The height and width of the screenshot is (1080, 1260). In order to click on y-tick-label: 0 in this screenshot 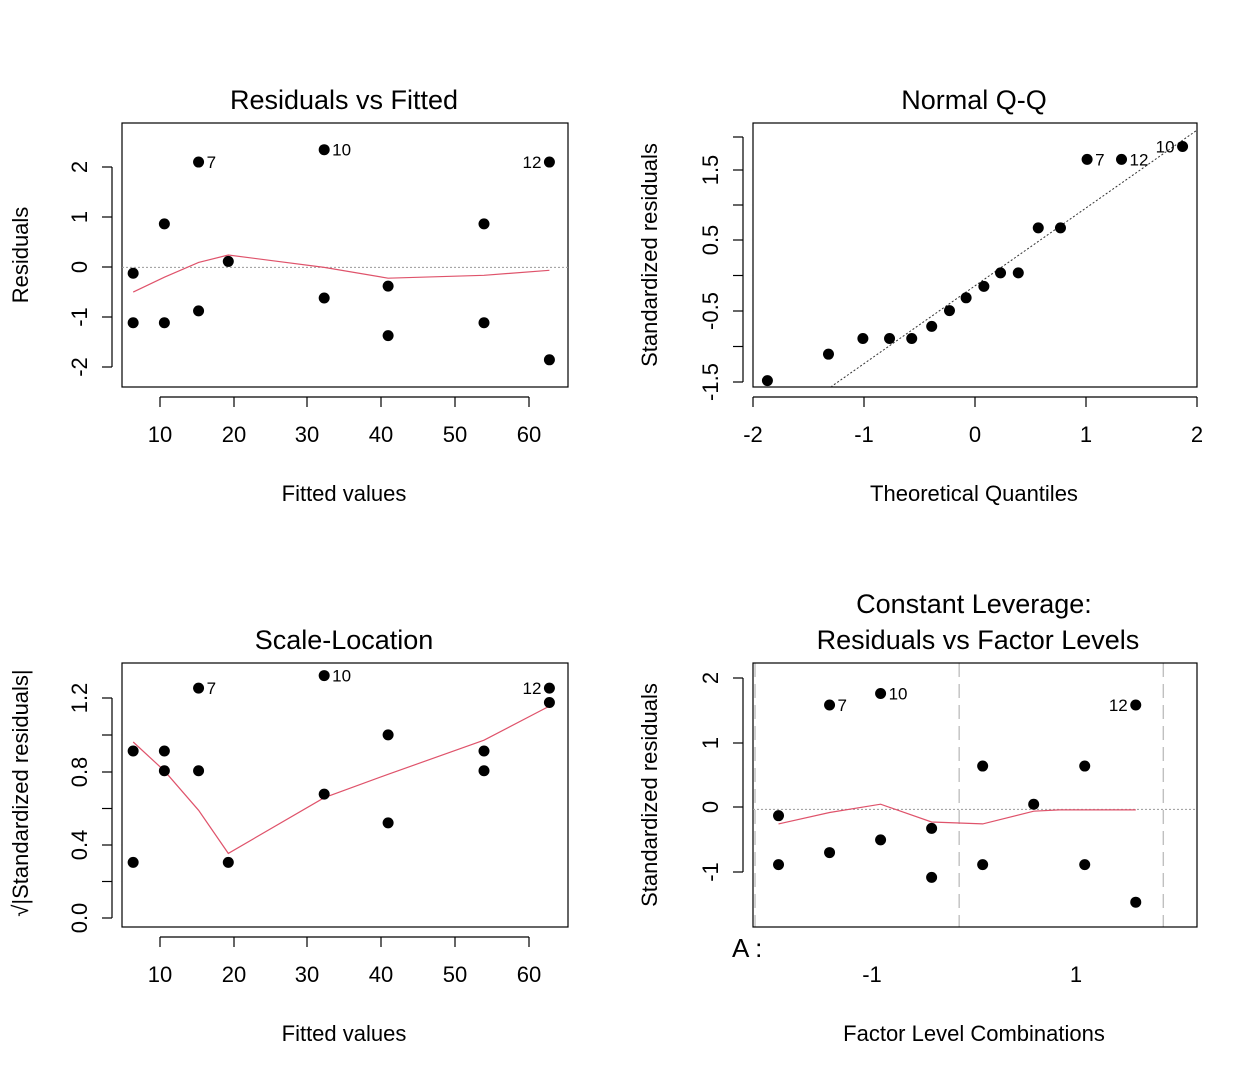, I will do `click(79, 267)`.